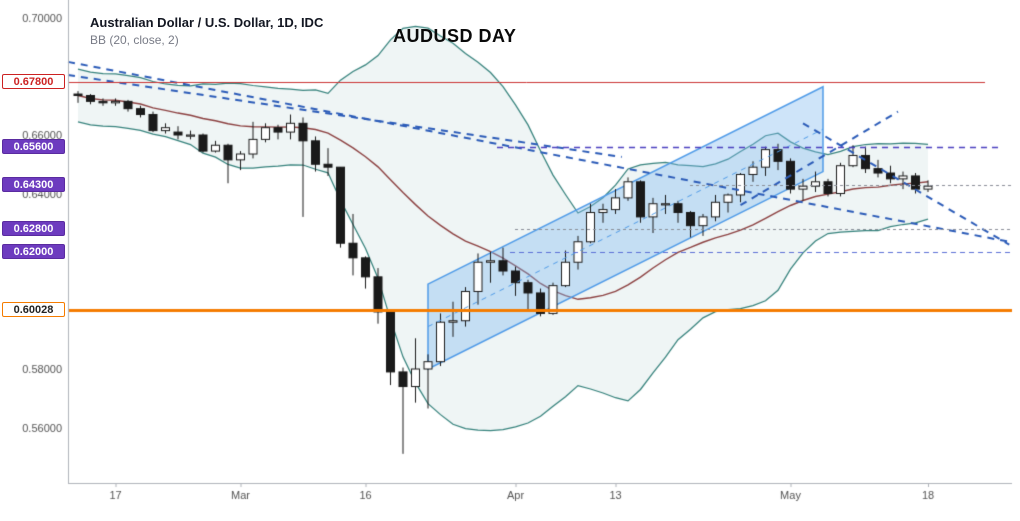 This screenshot has width=1020, height=521. Describe the element at coordinates (455, 36) in the screenshot. I see `chart-watermark: AUDUSD DAY` at that location.